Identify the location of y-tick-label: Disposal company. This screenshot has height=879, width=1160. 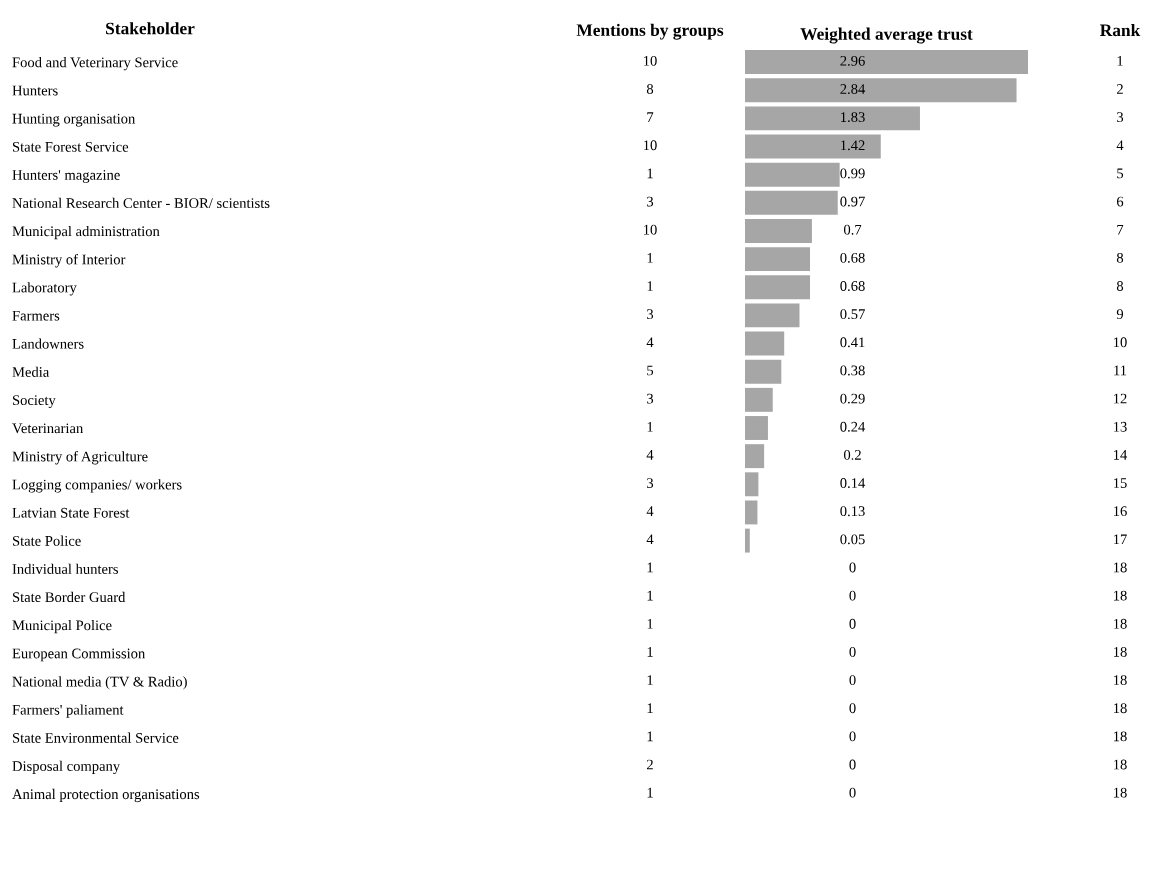
(66, 767).